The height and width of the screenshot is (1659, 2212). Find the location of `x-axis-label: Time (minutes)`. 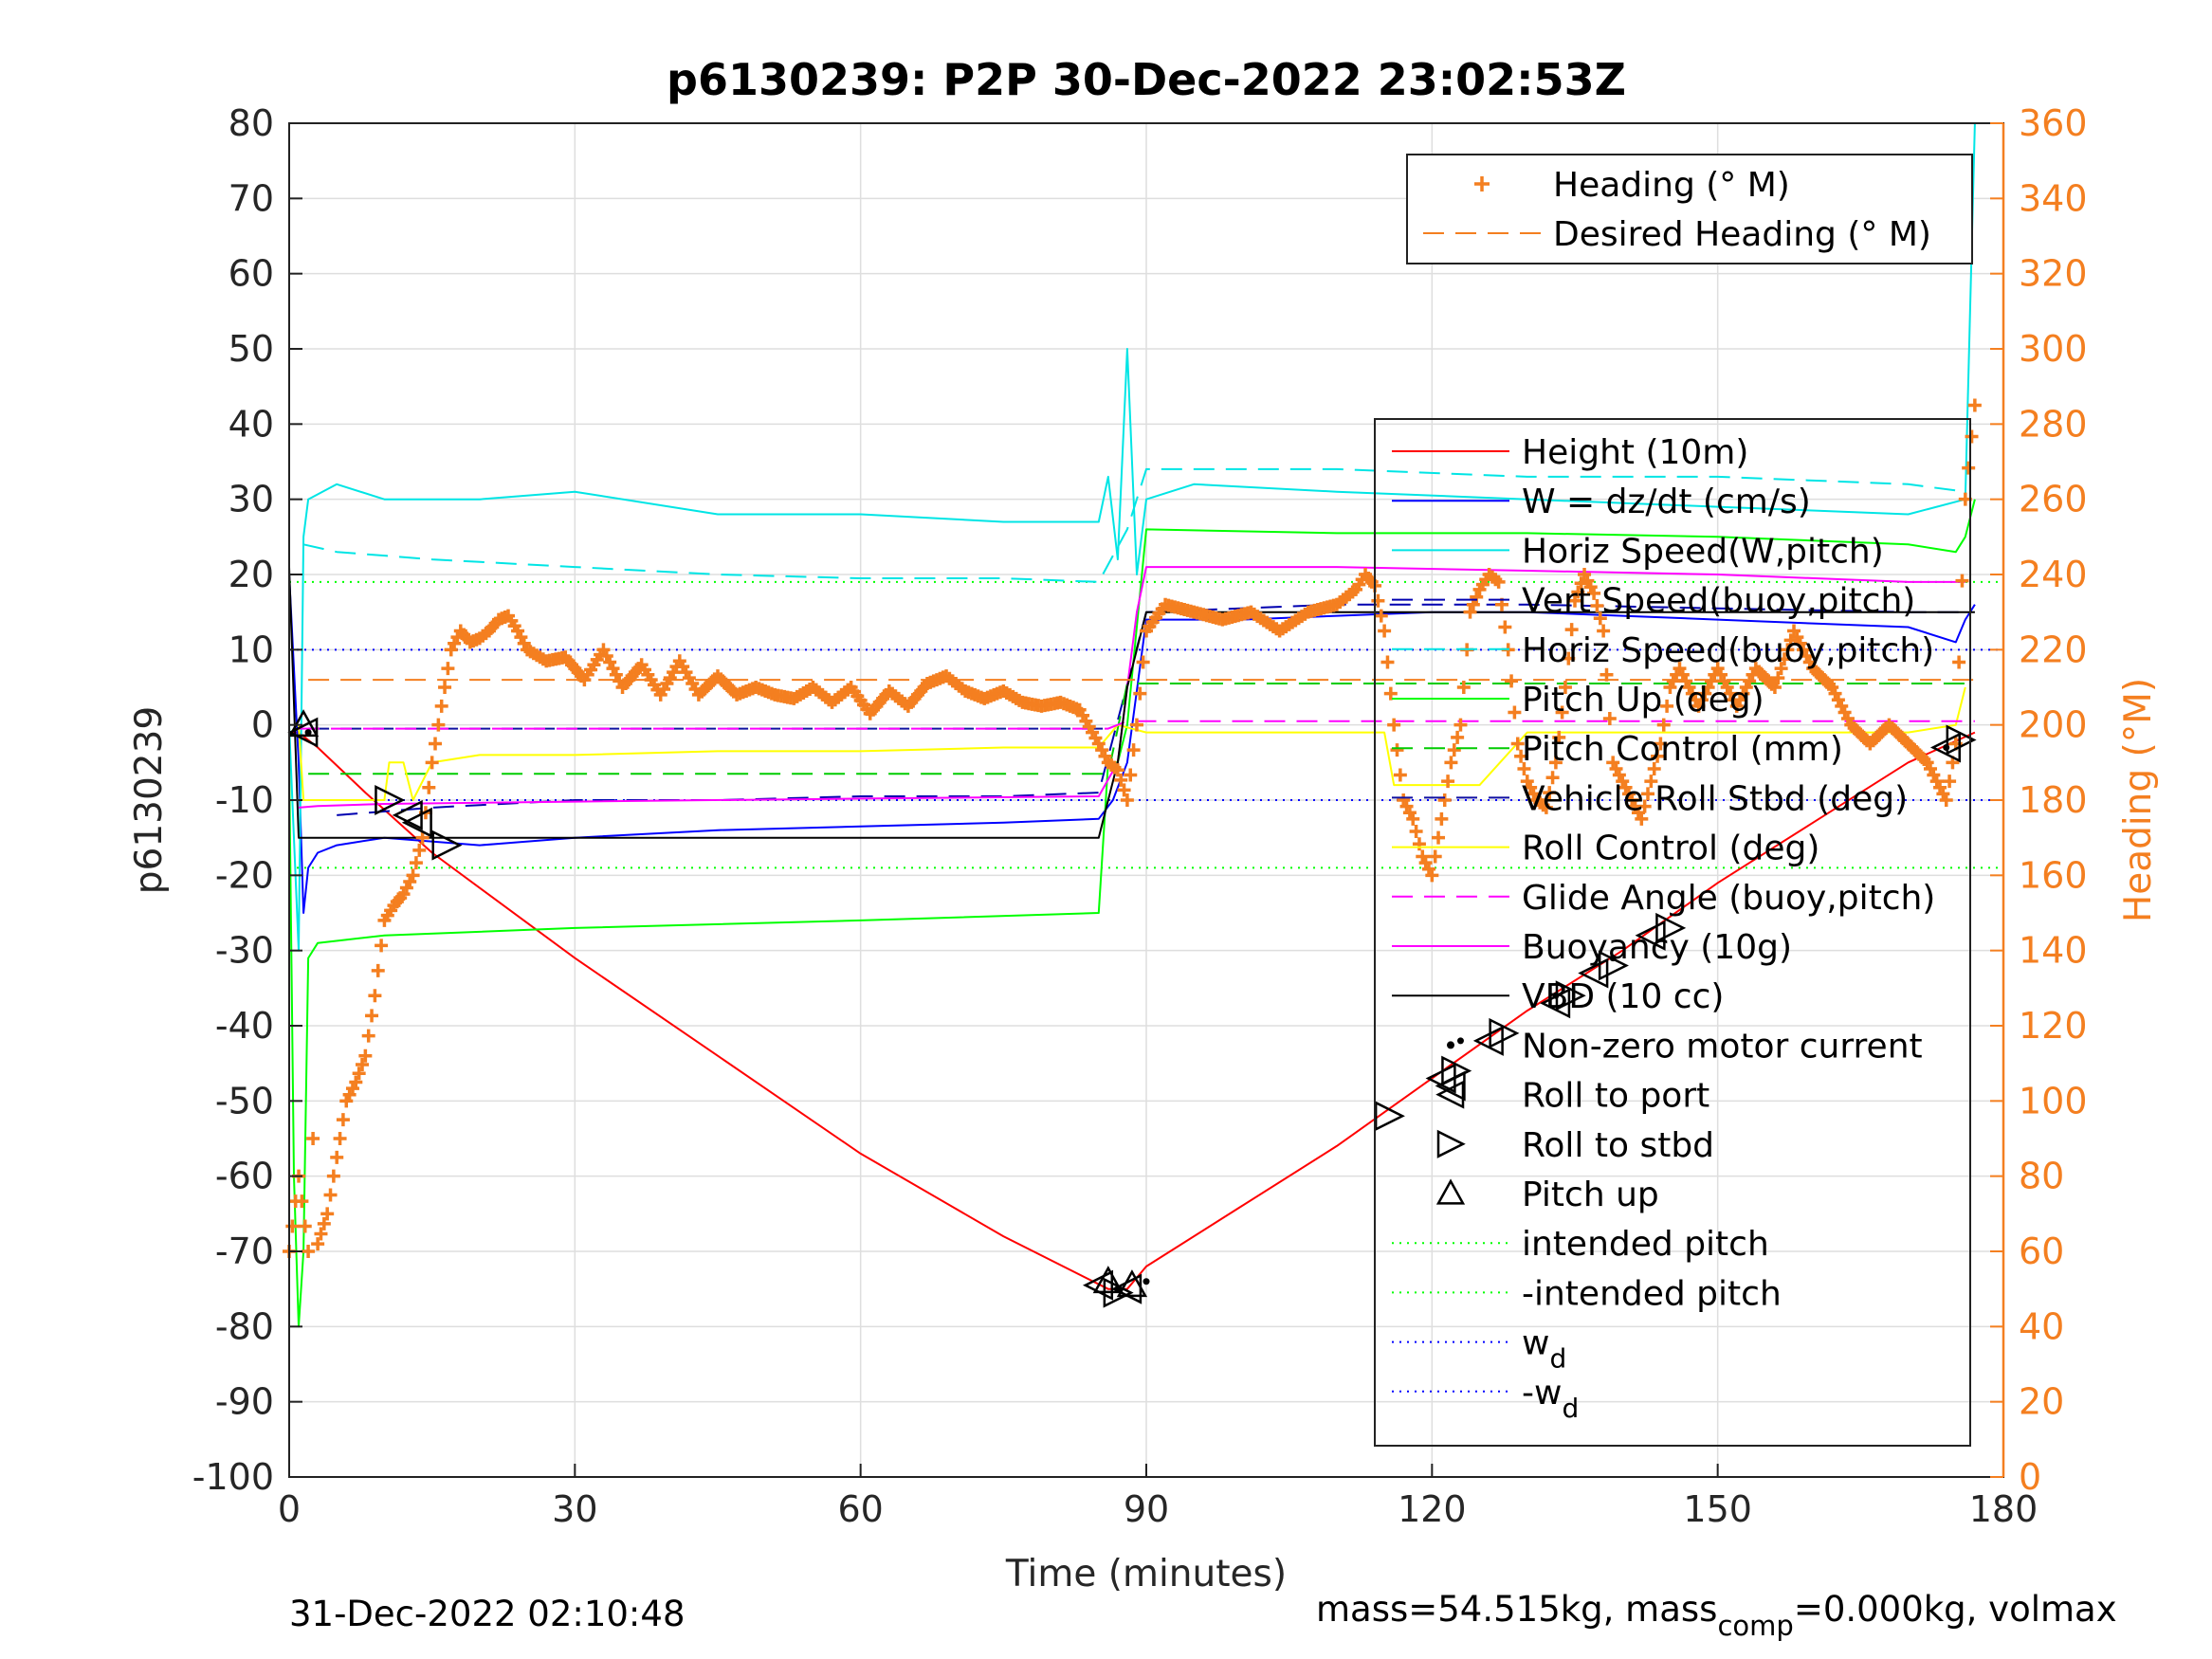

x-axis-label: Time (minutes) is located at coordinates (1146, 1574).